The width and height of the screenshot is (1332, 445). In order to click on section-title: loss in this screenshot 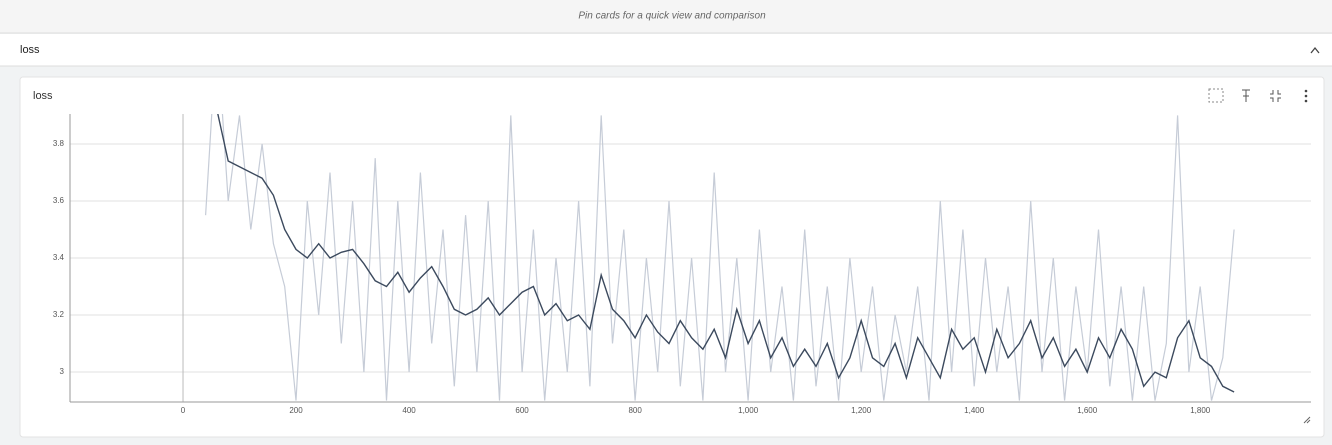, I will do `click(30, 50)`.